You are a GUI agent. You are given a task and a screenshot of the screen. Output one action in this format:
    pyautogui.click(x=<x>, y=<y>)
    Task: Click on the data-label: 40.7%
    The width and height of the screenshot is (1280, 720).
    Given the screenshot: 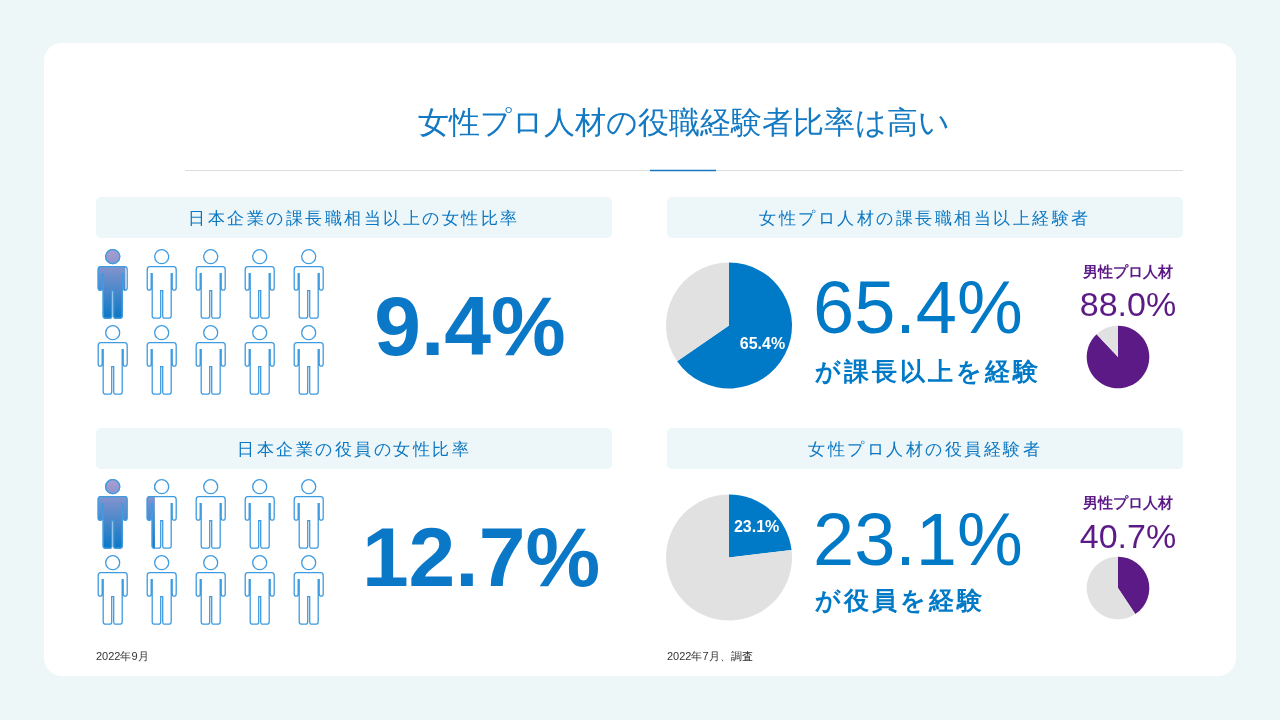 What is the action you would take?
    pyautogui.click(x=1128, y=536)
    